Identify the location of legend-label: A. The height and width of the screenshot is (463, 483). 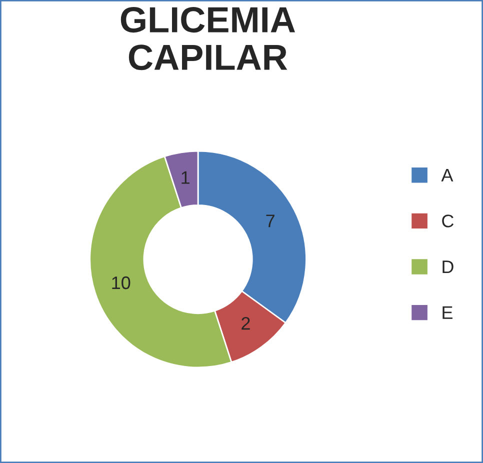
(447, 175).